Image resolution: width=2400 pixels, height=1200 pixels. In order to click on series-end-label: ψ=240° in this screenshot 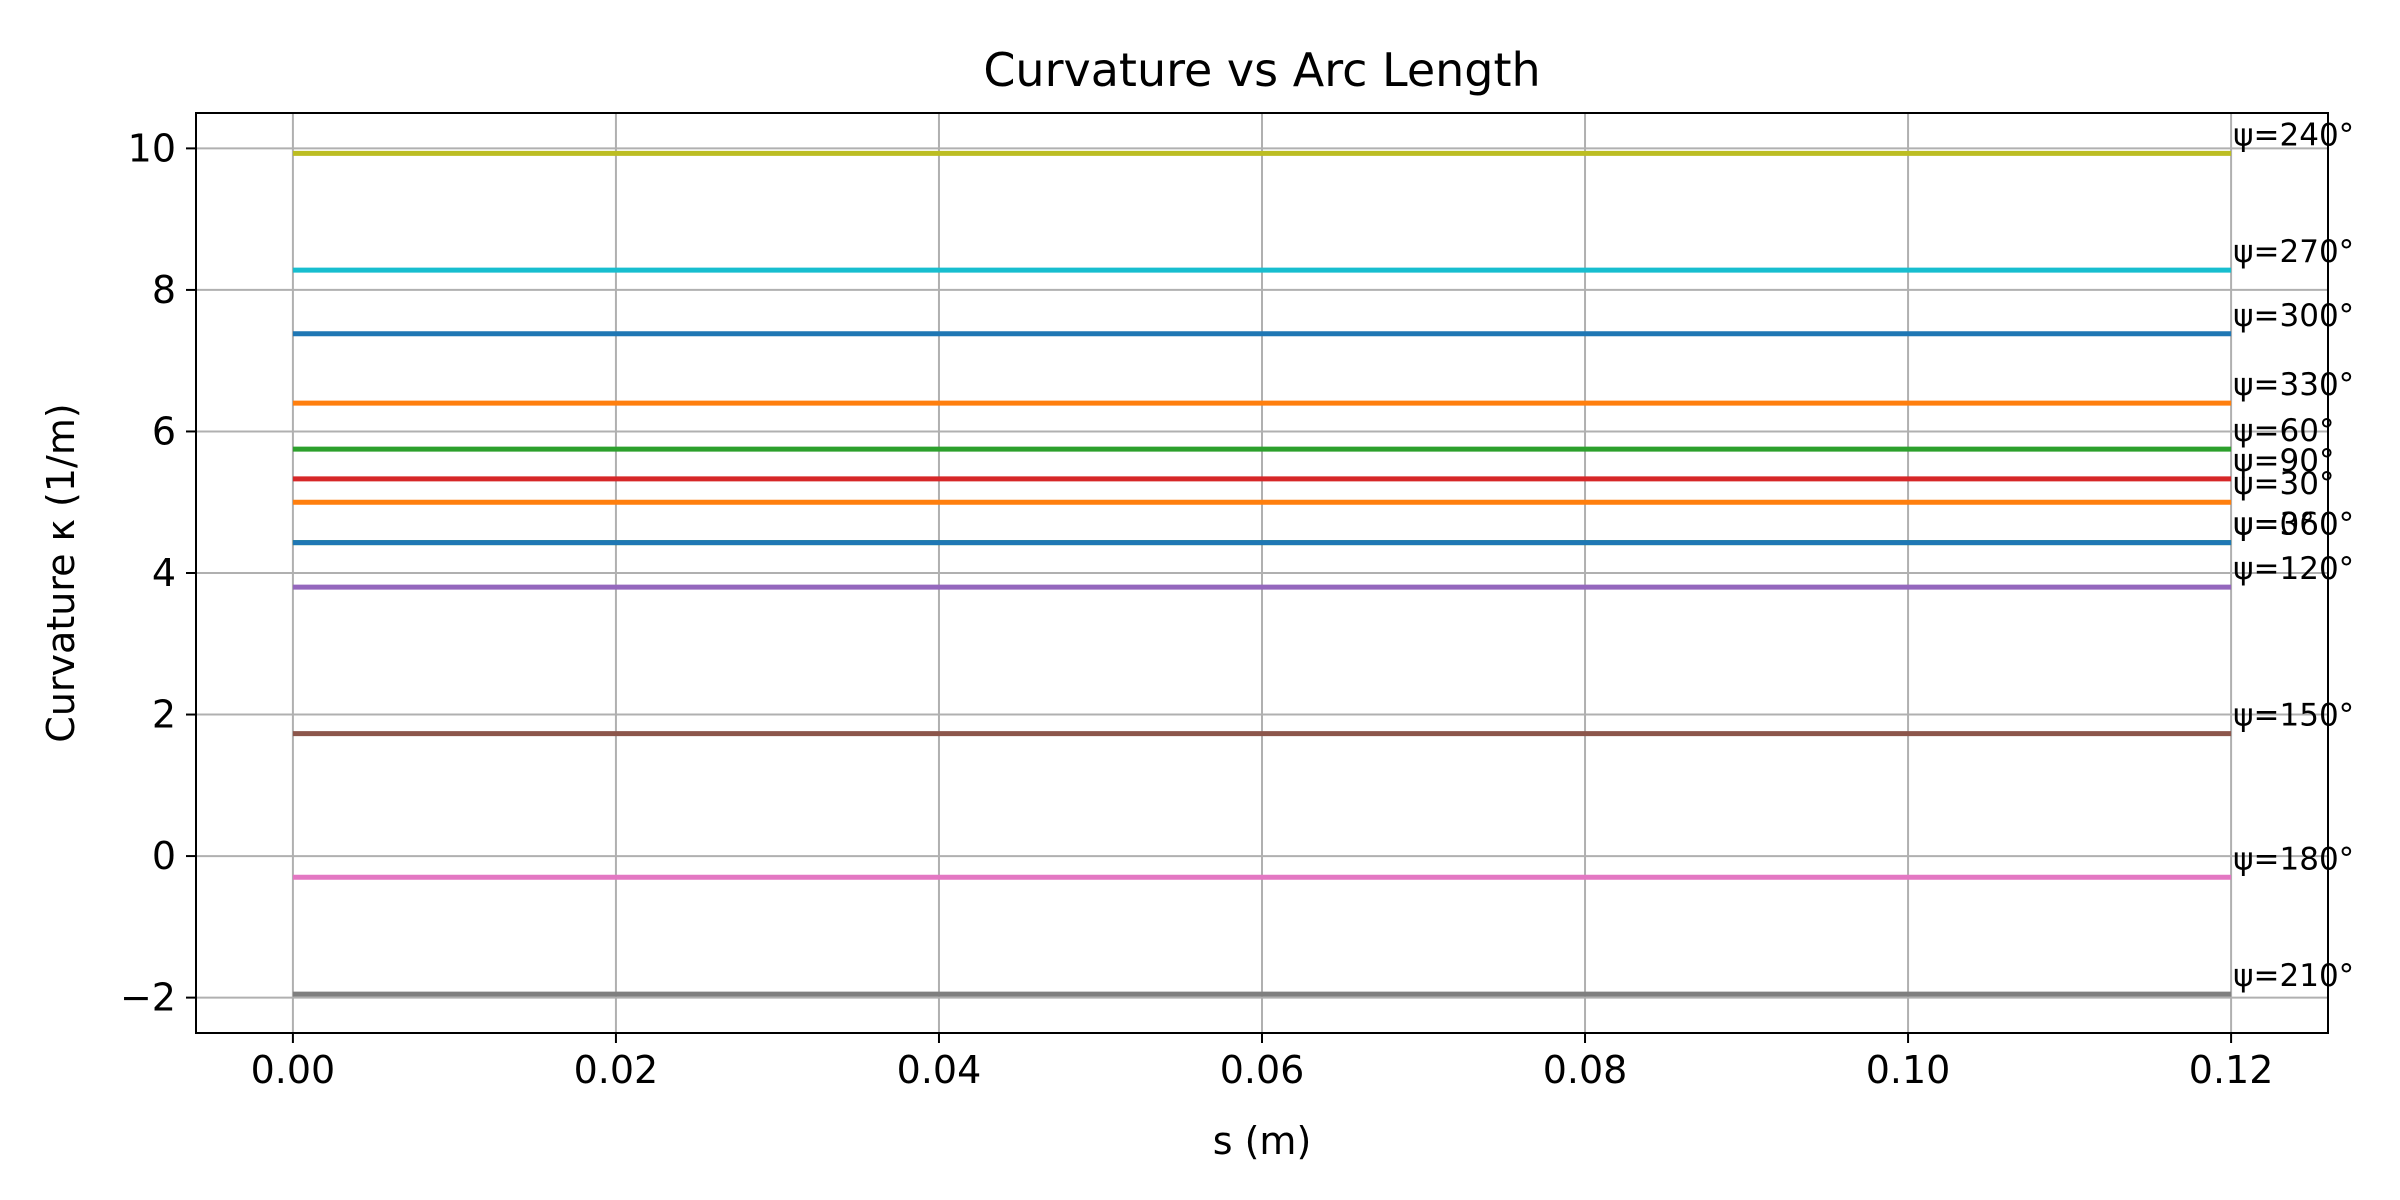, I will do `click(2293, 135)`.